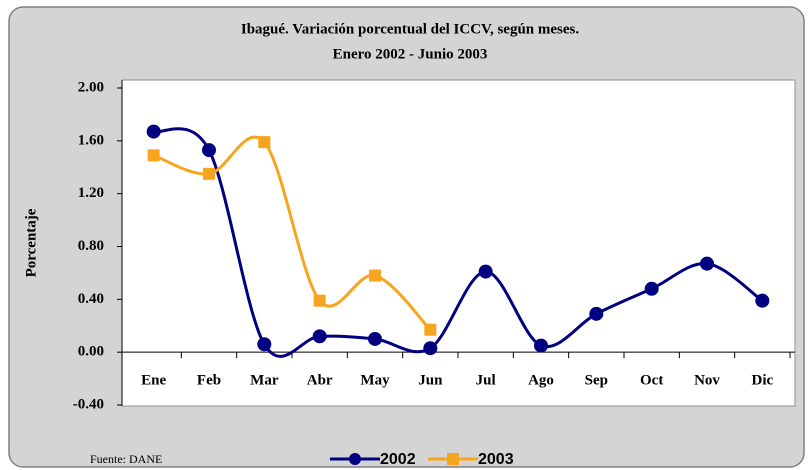 Image resolution: width=811 pixels, height=470 pixels. I want to click on chart-subtitle: Enero 2002 - Junio 2003, so click(410, 54).